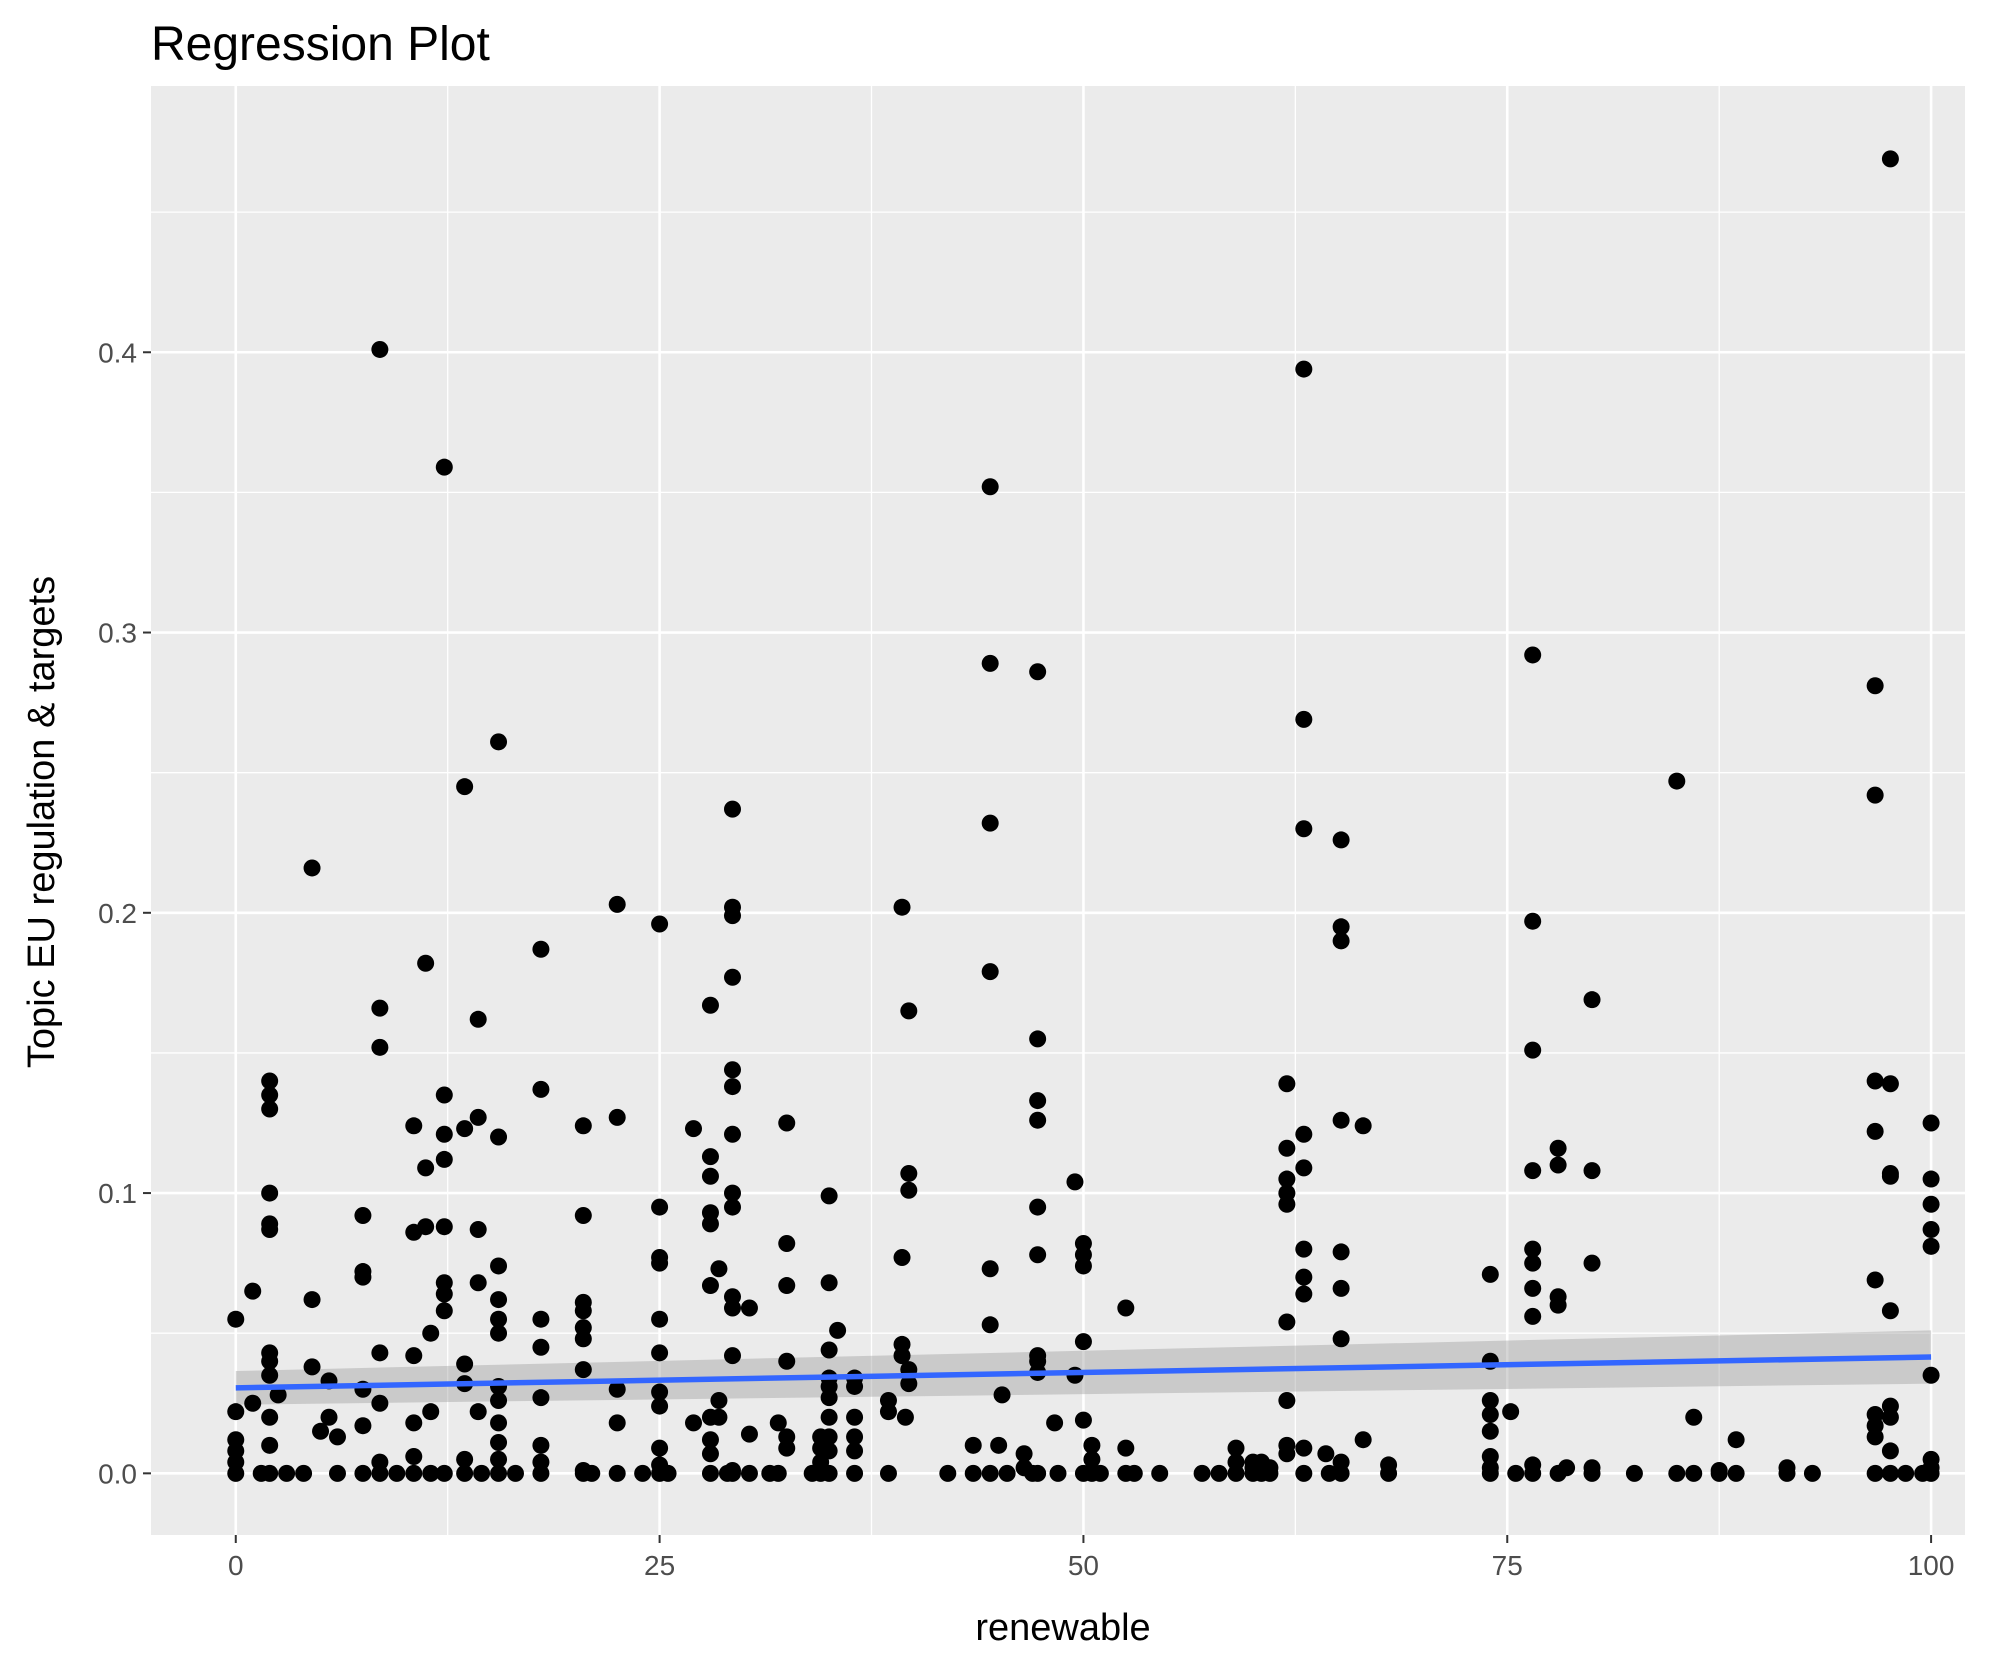 Image resolution: width=1990 pixels, height=1665 pixels. I want to click on chart-title: Regression Plot, so click(320, 44).